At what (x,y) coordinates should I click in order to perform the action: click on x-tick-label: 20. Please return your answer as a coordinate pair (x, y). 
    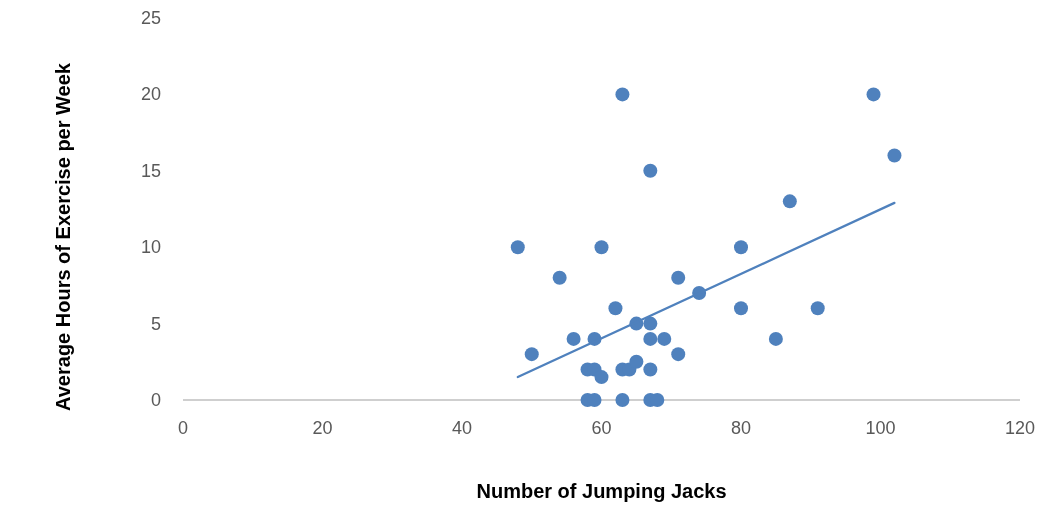
    Looking at the image, I should click on (322, 428).